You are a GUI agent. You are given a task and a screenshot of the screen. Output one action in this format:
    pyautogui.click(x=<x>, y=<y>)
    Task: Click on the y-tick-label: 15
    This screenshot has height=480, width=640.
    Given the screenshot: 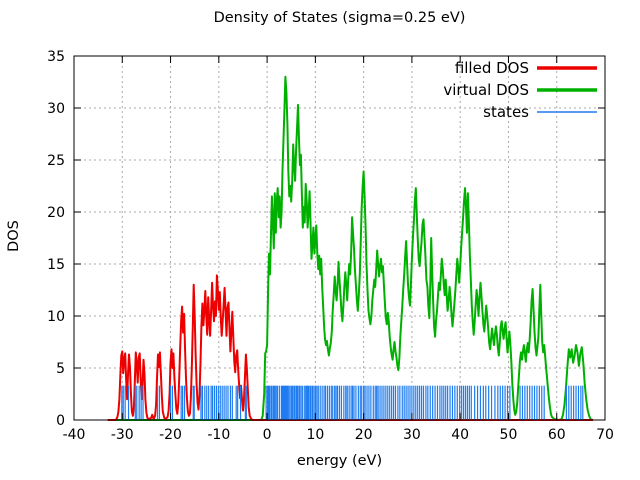 What is the action you would take?
    pyautogui.click(x=56, y=265)
    